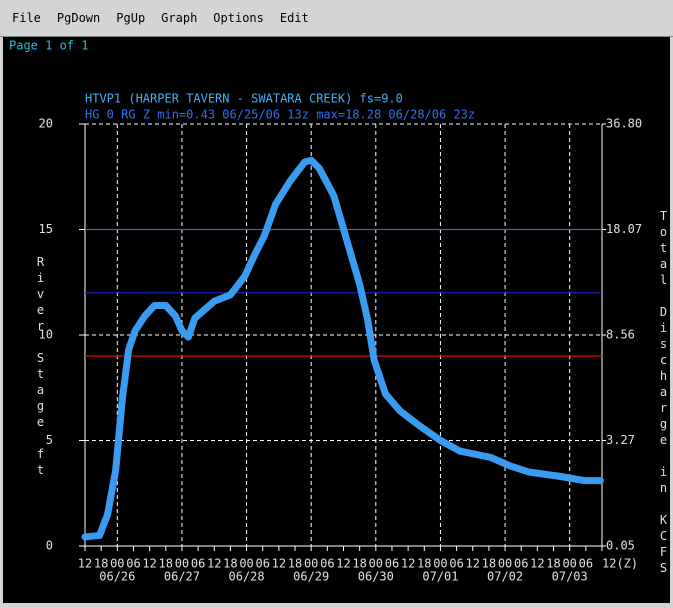  I want to click on menu-bar: File PgDown PgUp Graph Options Edit, so click(336, 18).